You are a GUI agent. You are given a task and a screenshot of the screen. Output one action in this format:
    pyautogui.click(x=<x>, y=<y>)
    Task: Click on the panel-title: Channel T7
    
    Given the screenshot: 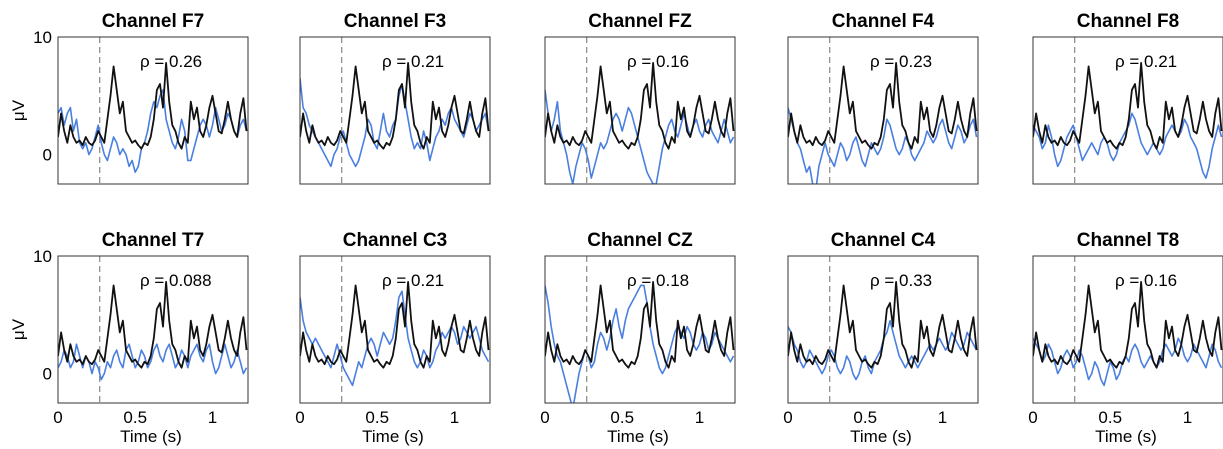 What is the action you would take?
    pyautogui.click(x=153, y=240)
    